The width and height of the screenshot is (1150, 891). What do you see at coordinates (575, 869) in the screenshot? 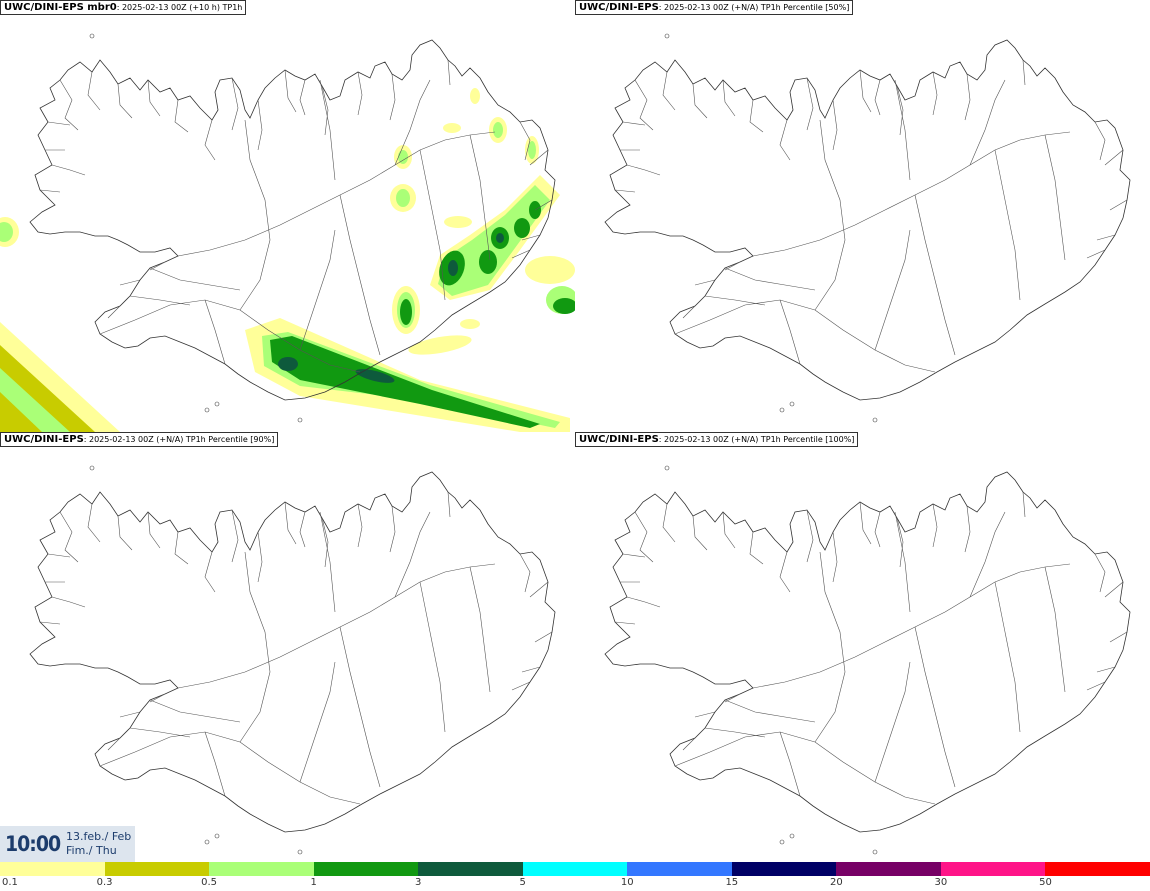
I see `color-scale-bar` at bounding box center [575, 869].